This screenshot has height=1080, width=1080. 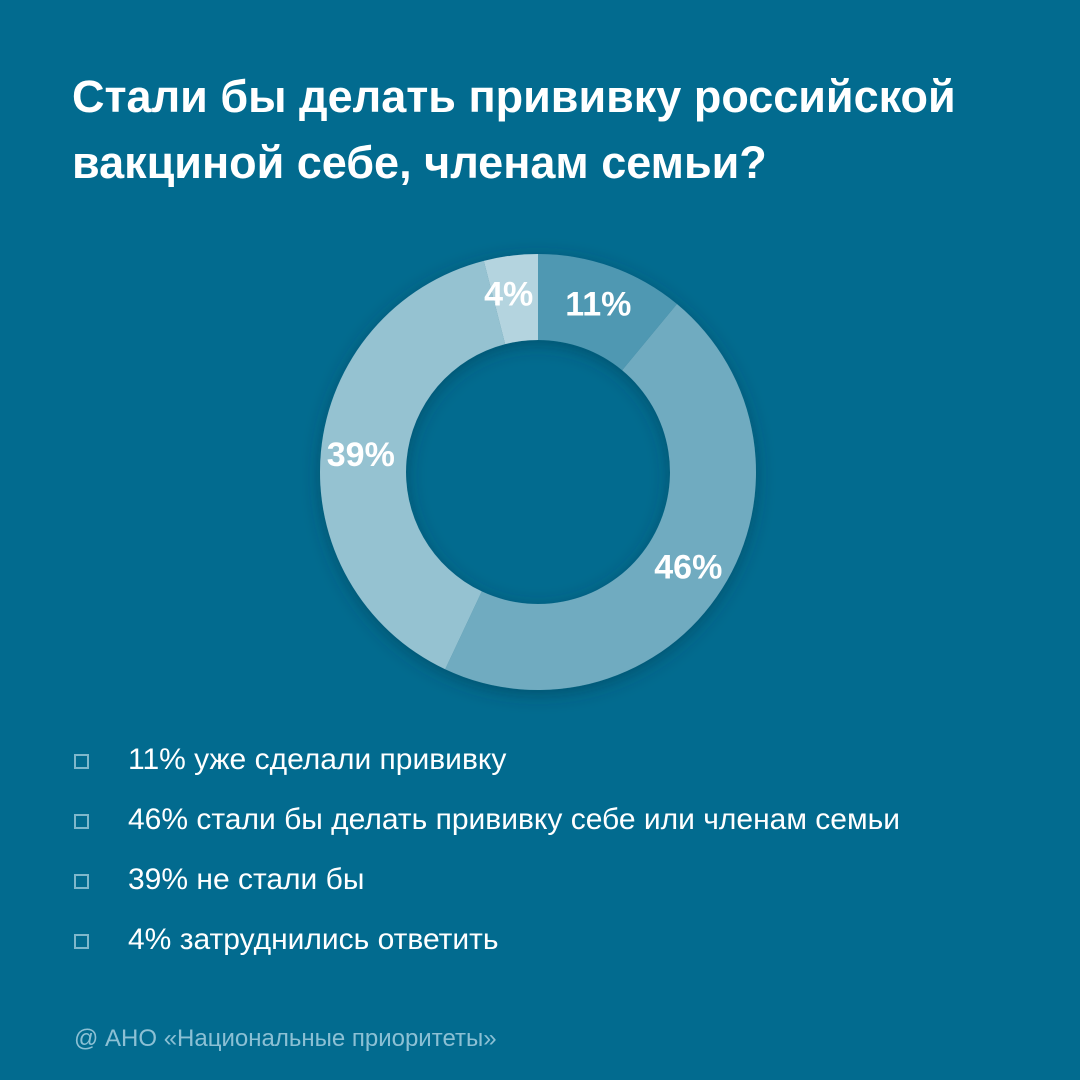 I want to click on donut-slice-would-not, so click(x=412, y=465).